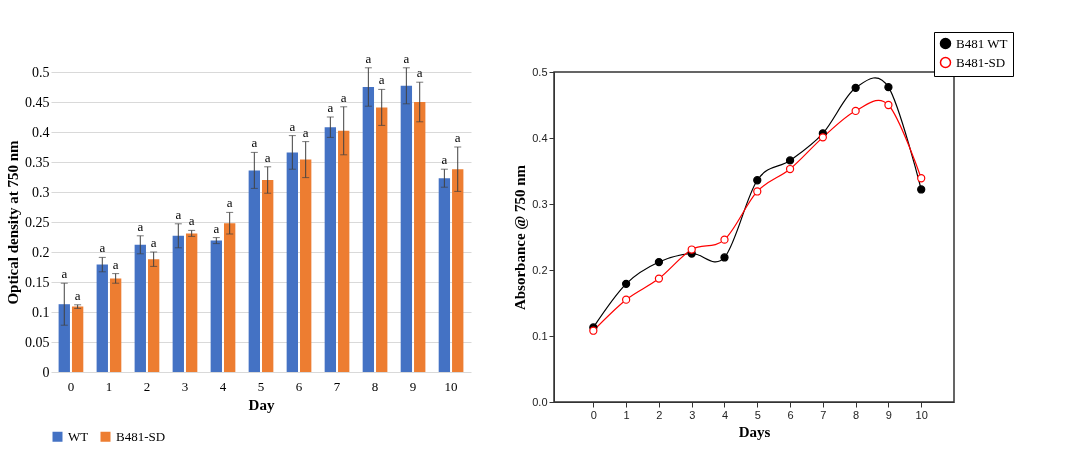 This screenshot has width=1067, height=451. What do you see at coordinates (109, 386) in the screenshot?
I see `x-tick-label: 1` at bounding box center [109, 386].